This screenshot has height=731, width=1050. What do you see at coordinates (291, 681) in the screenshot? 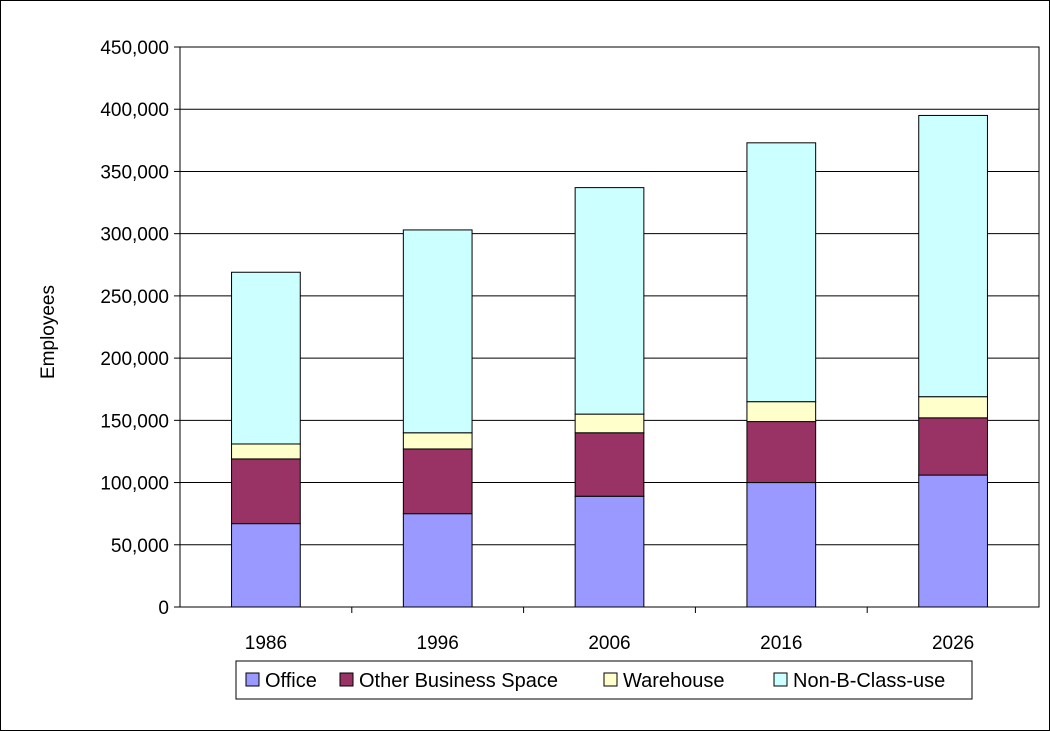
I see `legend-label: Office` at bounding box center [291, 681].